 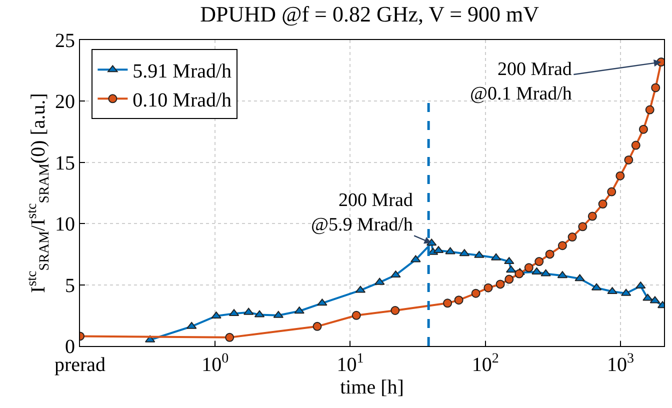 I want to click on legend-label: 0.10 Mrad/h, so click(x=182, y=100).